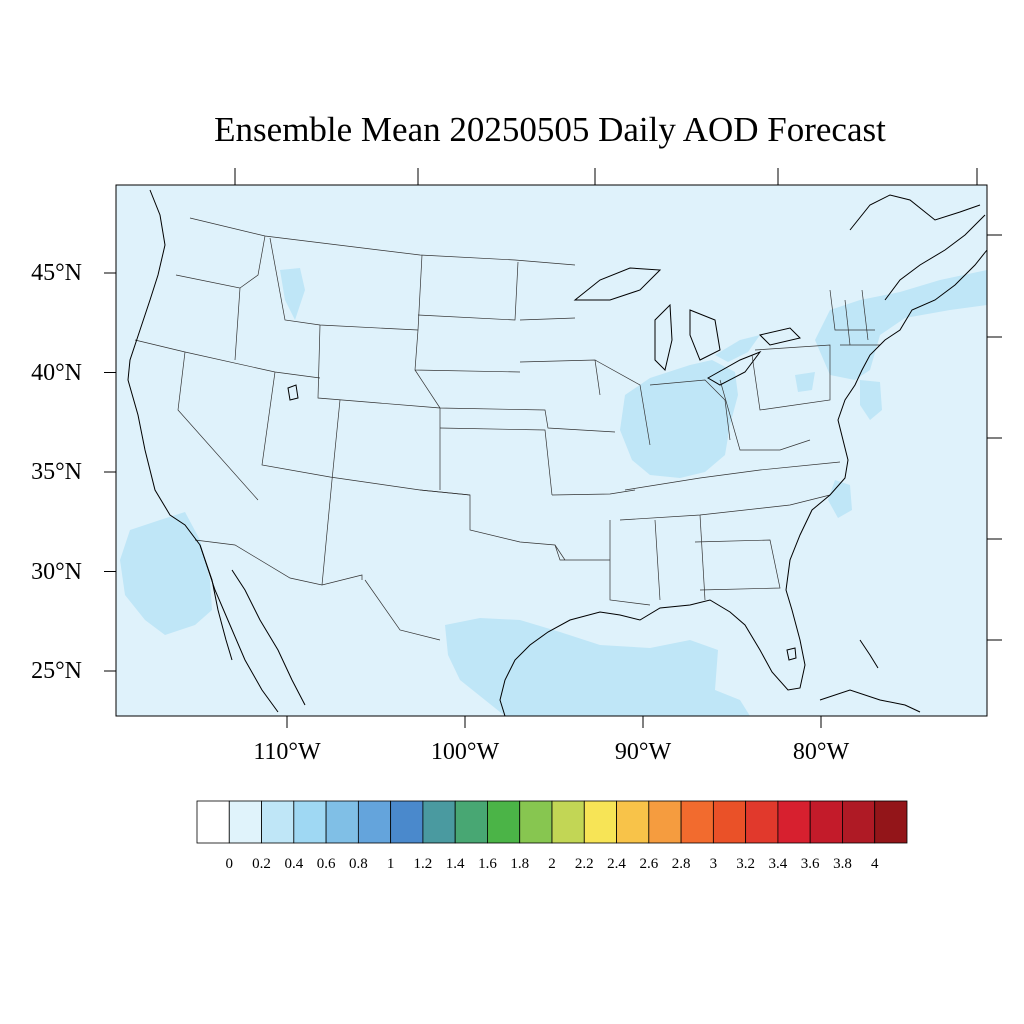  Describe the element at coordinates (745, 864) in the screenshot. I see `colorbar-tick-label: 3.2` at that location.